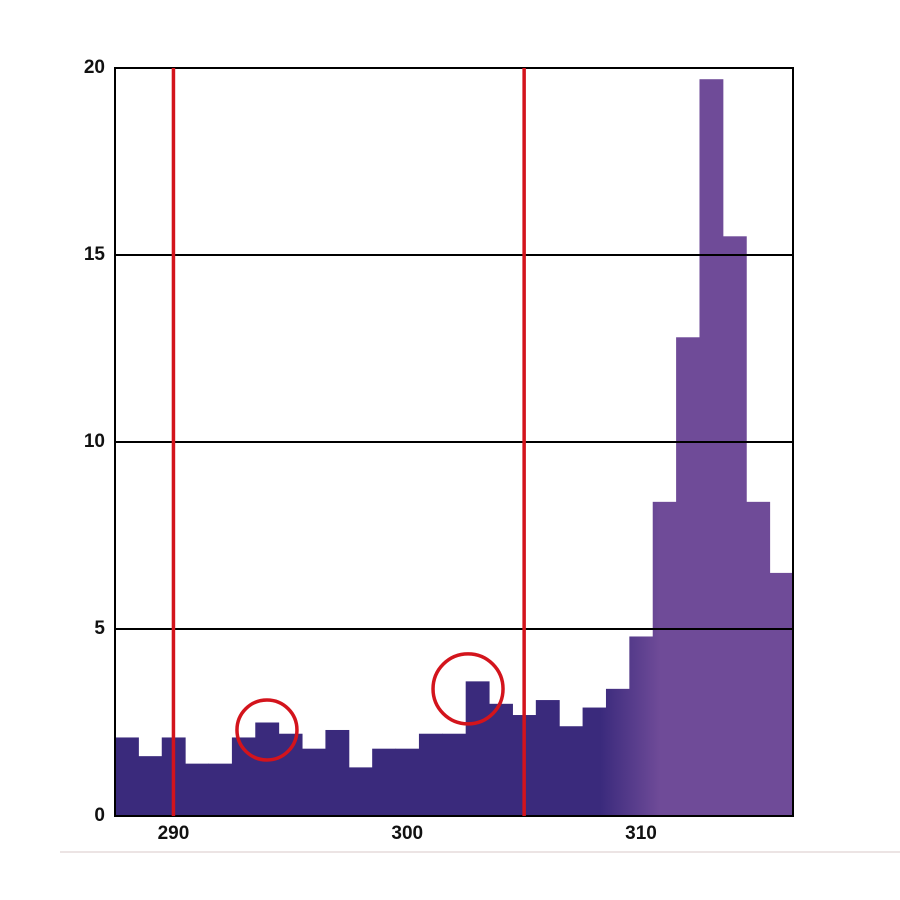  I want to click on x-tick-label: 290, so click(174, 833).